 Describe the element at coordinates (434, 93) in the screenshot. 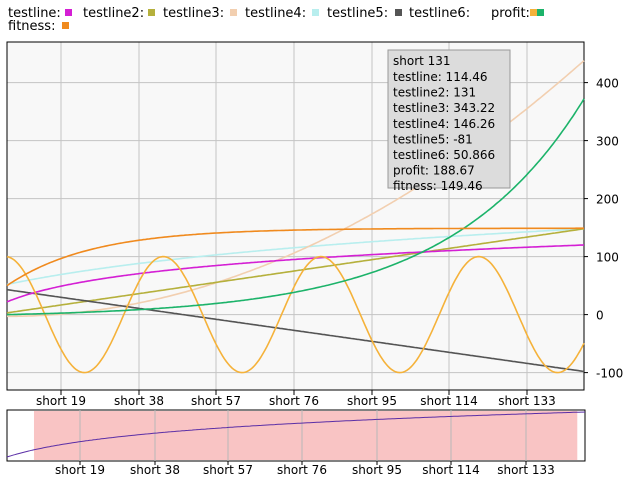

I see `tooltip-row: testline2: 131` at that location.